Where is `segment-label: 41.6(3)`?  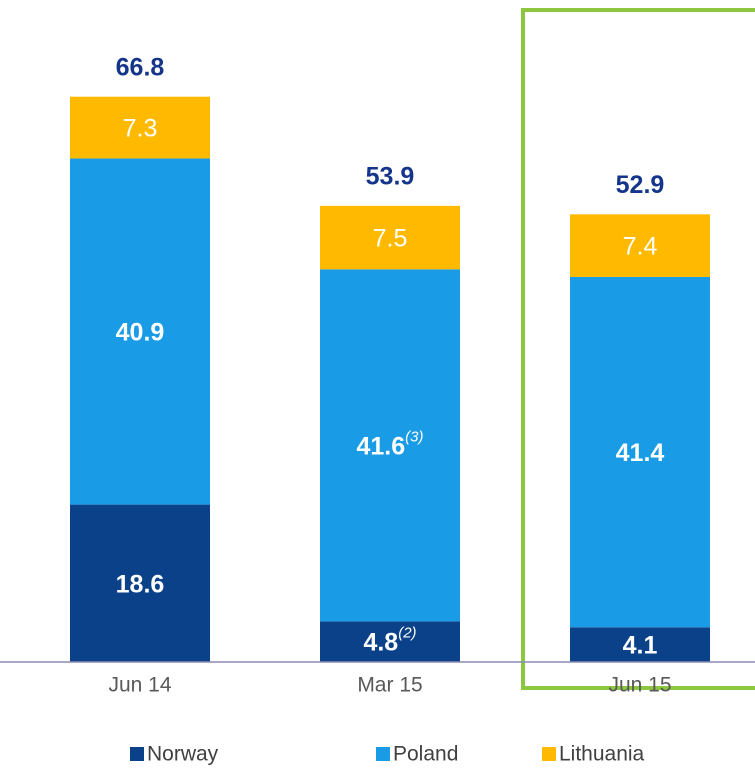 segment-label: 41.6(3) is located at coordinates (389, 444).